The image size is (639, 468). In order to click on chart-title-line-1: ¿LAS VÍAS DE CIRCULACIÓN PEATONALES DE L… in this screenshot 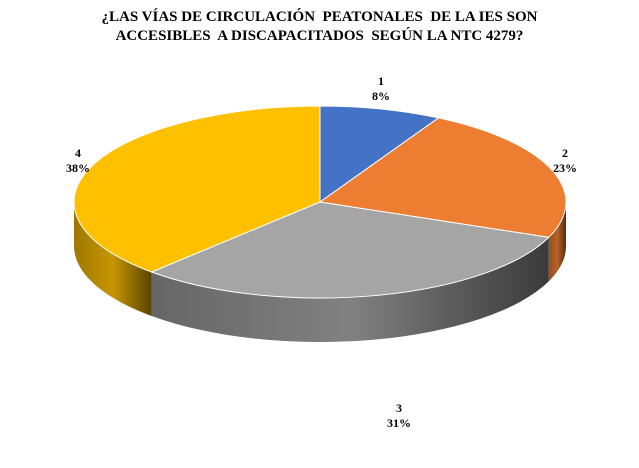, I will do `click(319, 17)`.